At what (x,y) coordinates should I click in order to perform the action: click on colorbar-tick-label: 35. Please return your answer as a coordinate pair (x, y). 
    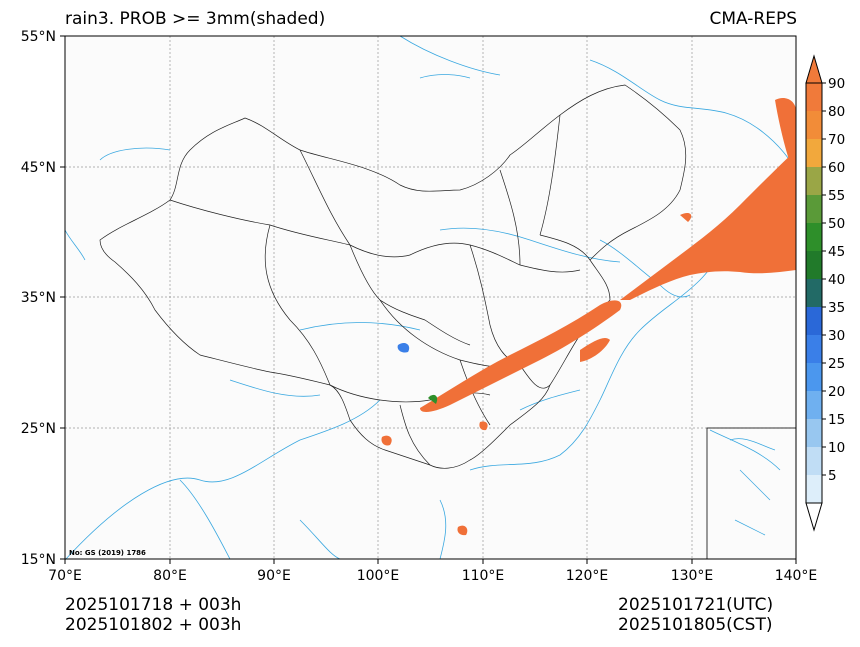
    Looking at the image, I should click on (836, 308).